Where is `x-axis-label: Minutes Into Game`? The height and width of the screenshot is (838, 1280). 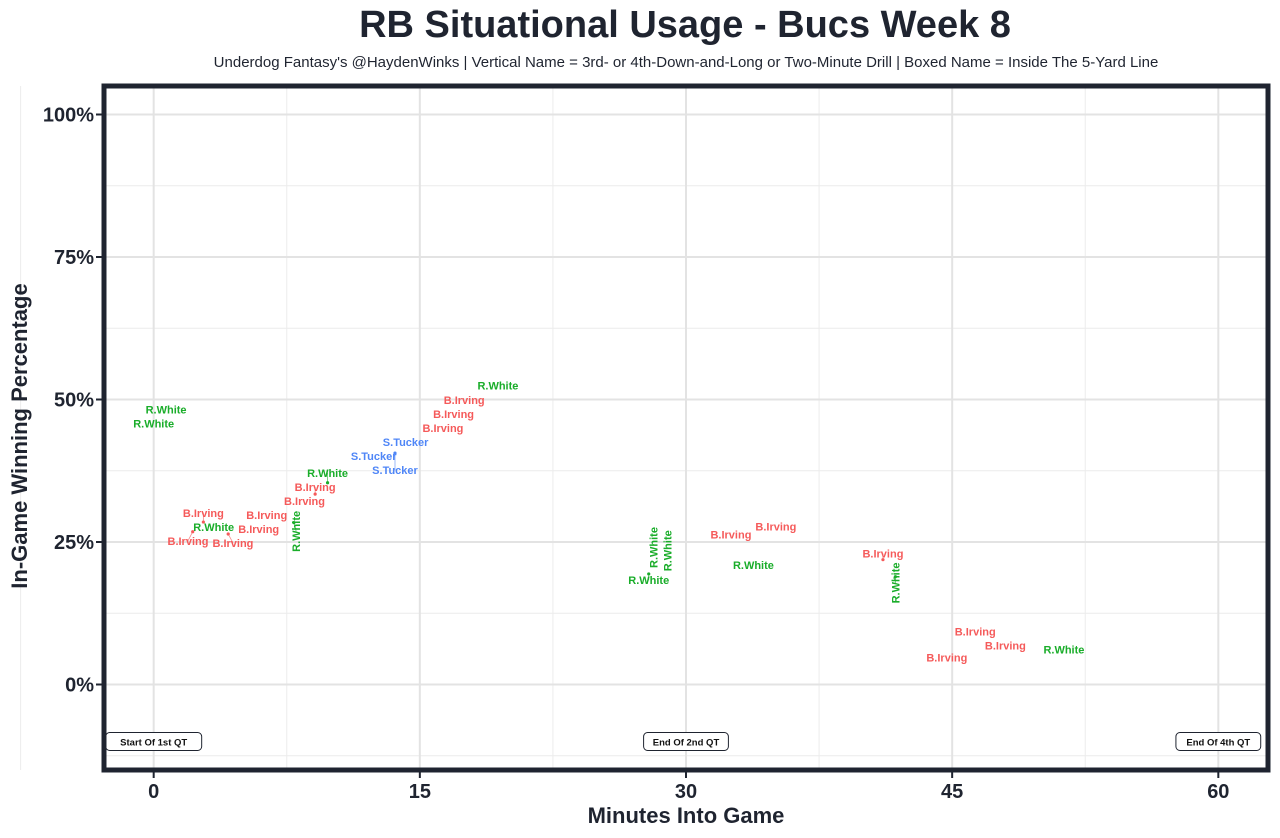
x-axis-label: Minutes Into Game is located at coordinates (686, 815).